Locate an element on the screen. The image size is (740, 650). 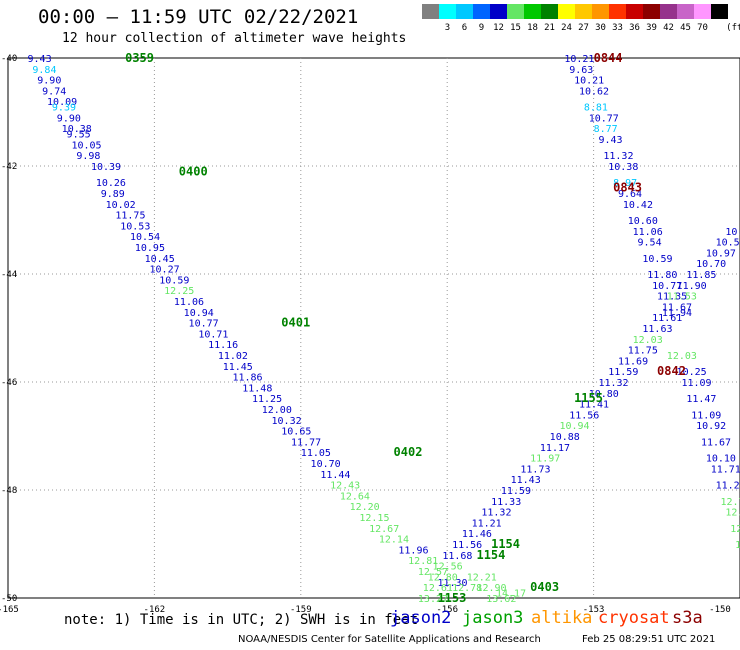
data-point-label: 11.69 is located at coordinates (633, 361).